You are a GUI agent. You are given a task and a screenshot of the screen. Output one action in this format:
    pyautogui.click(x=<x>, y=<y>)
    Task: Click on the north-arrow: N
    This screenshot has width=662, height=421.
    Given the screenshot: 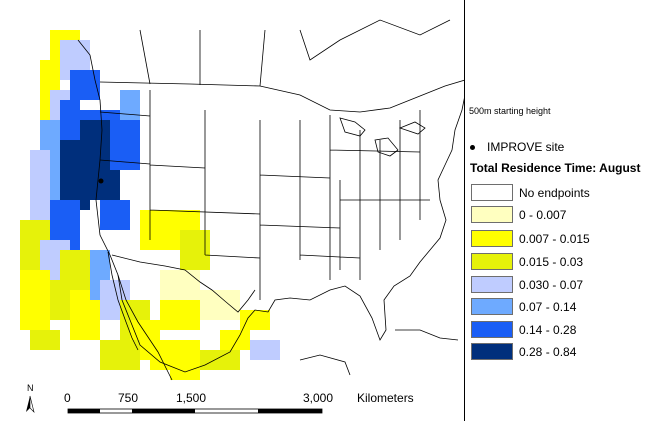 What is the action you would take?
    pyautogui.click(x=30, y=398)
    